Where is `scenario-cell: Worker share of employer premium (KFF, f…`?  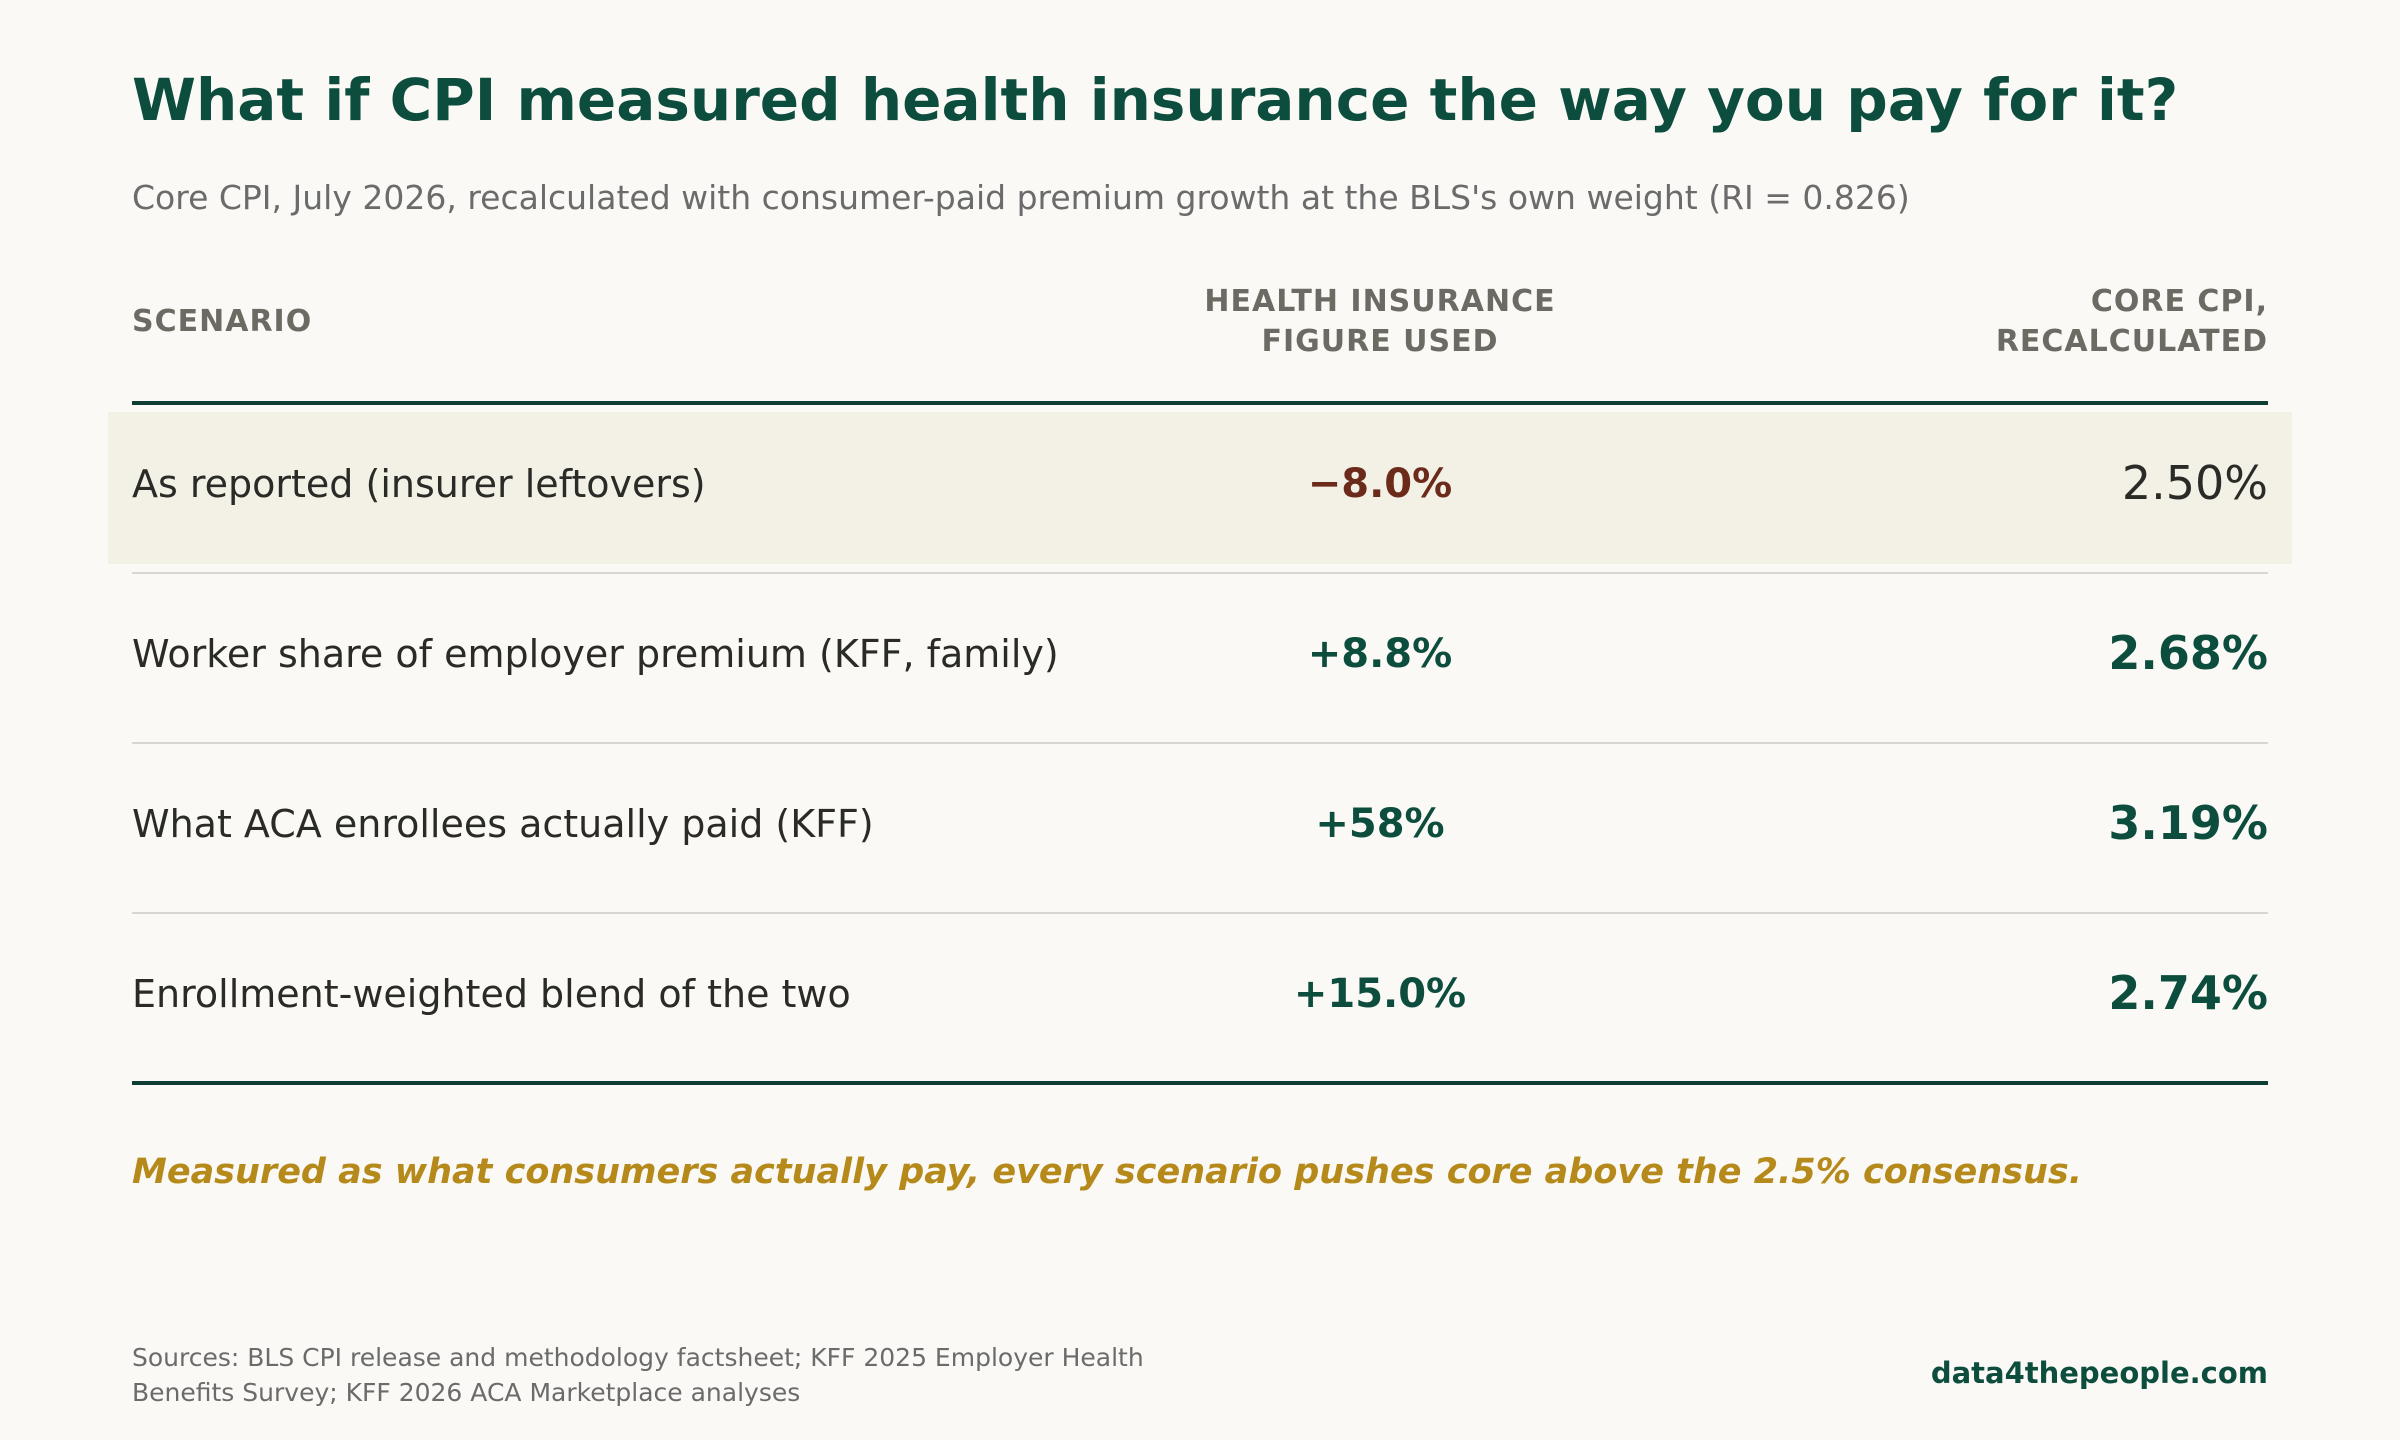
scenario-cell: Worker share of employer premium (KFF, f… is located at coordinates (595, 654).